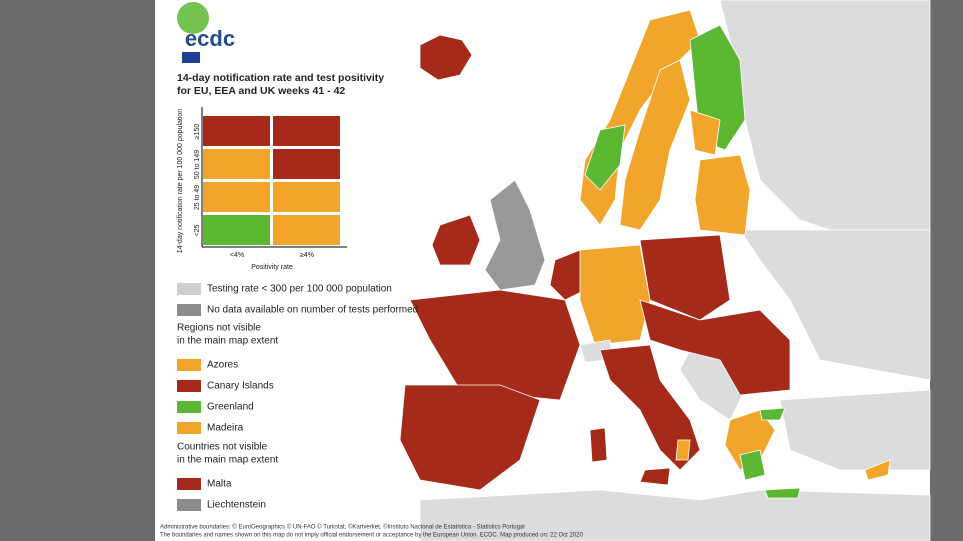  Describe the element at coordinates (197, 197) in the screenshot. I see `row-label: 25 to 49` at that location.